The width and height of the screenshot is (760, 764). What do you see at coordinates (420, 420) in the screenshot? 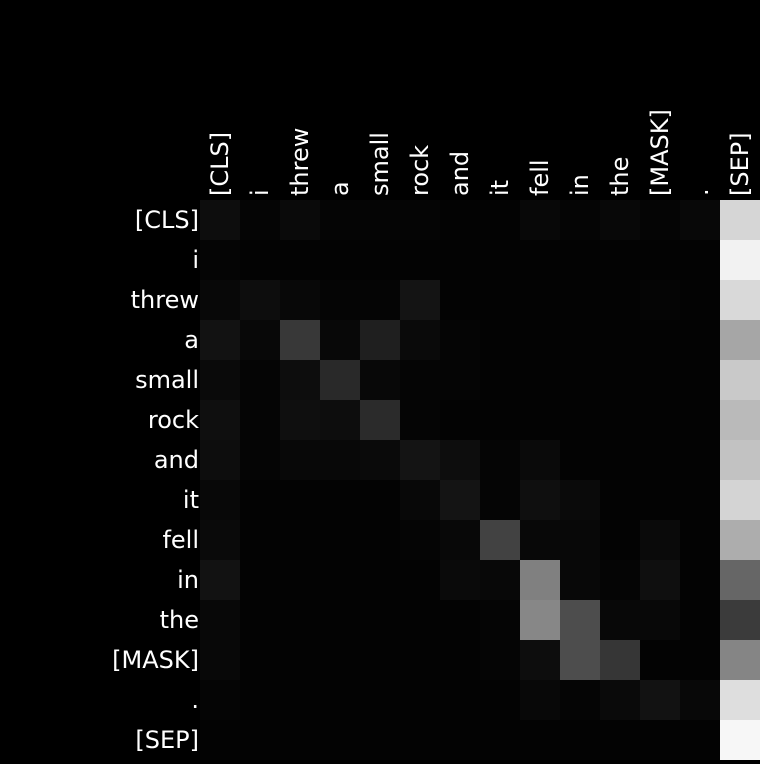
I see `heatmap-cell-r5-c5` at bounding box center [420, 420].